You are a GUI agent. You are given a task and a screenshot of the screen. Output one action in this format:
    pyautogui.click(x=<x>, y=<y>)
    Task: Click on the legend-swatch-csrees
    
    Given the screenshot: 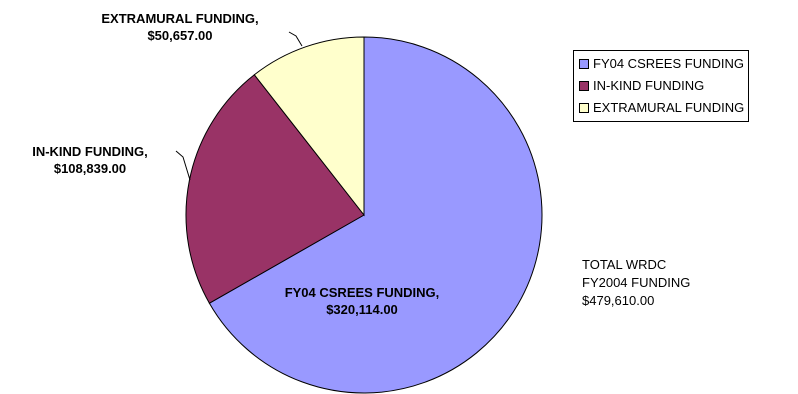 What is the action you would take?
    pyautogui.click(x=584, y=64)
    